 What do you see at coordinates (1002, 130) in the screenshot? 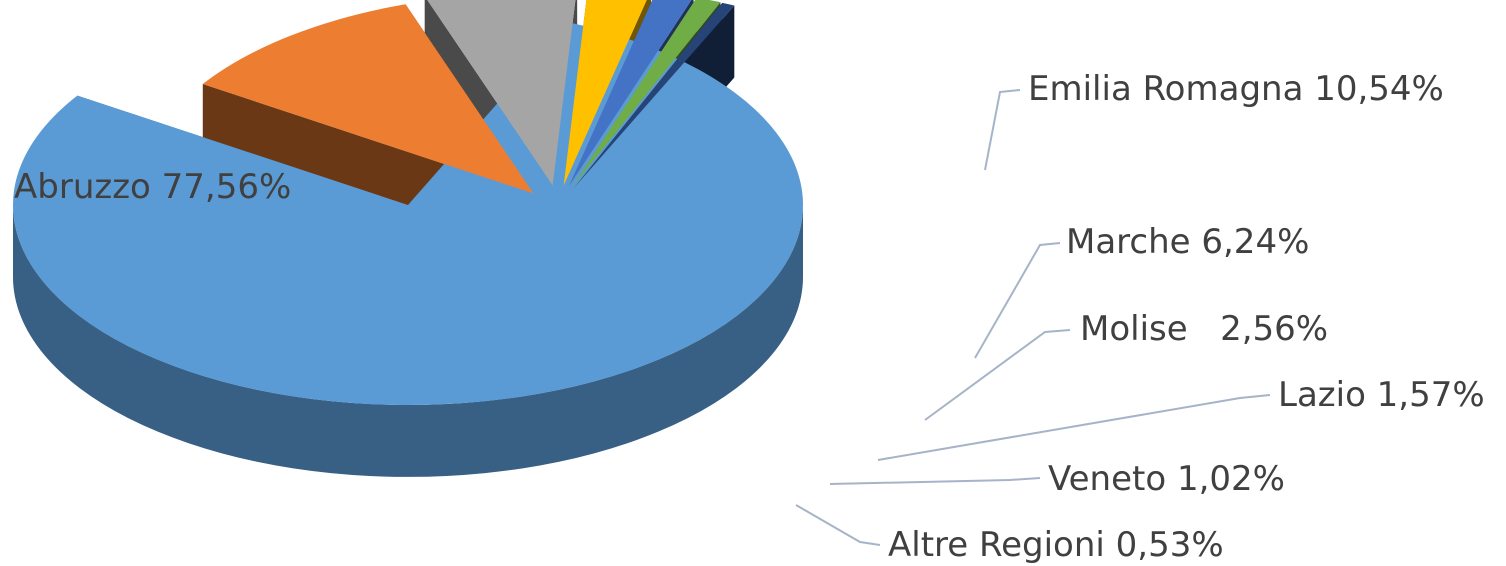
I see `leader-line-emilia-romagna` at bounding box center [1002, 130].